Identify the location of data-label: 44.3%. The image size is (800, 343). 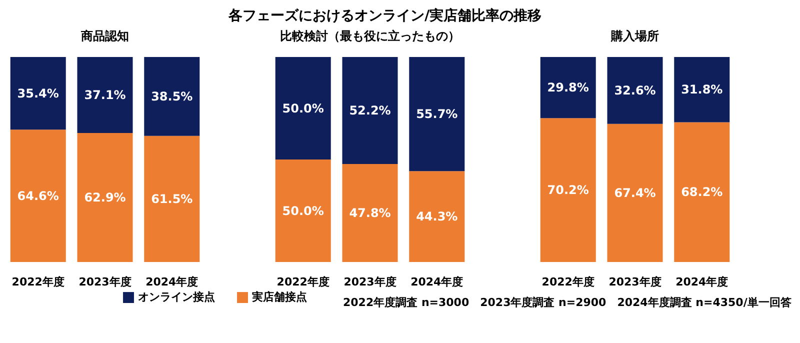
(437, 217).